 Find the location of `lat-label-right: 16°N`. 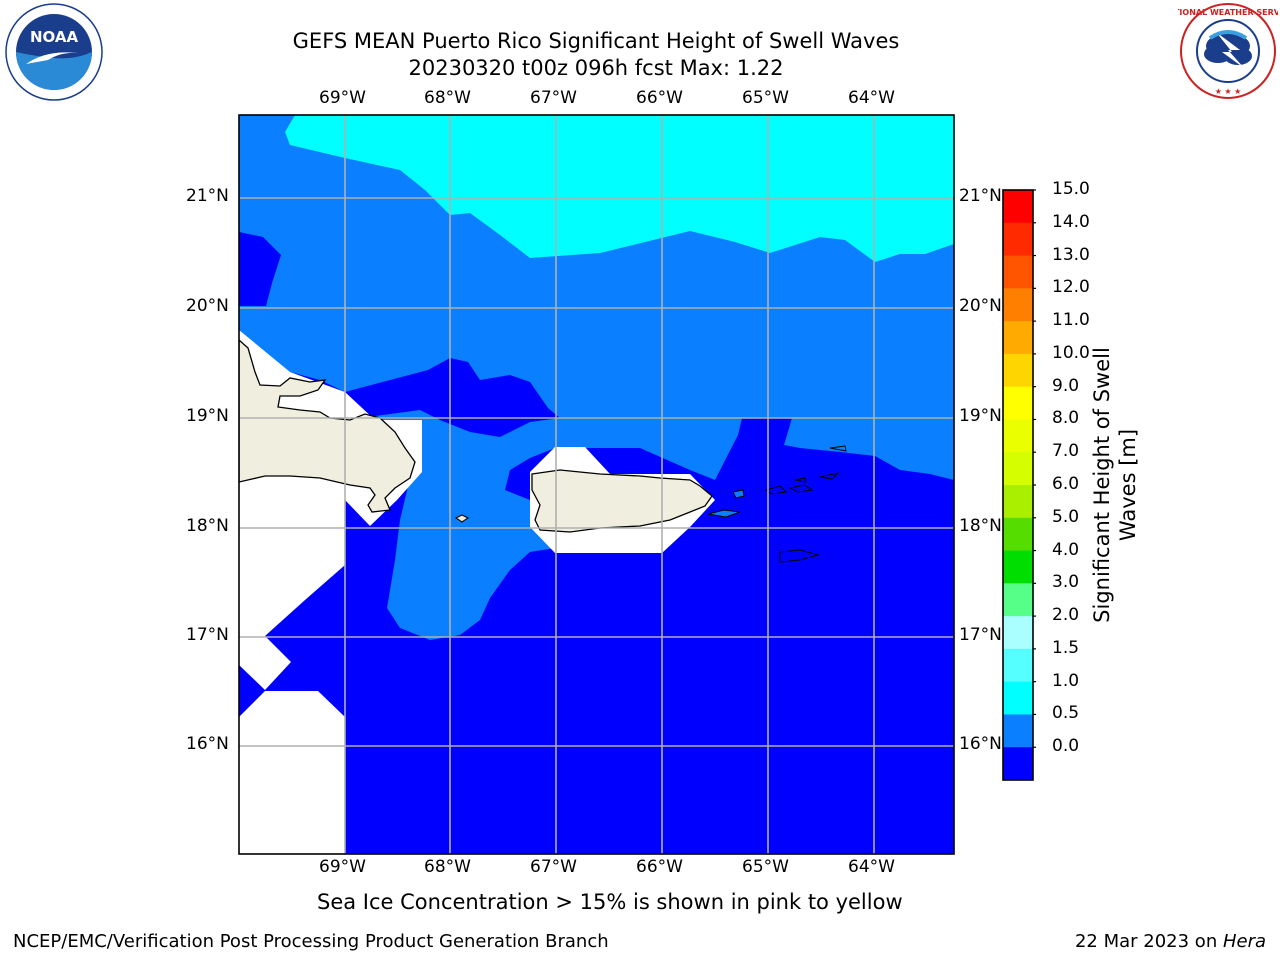

lat-label-right: 16°N is located at coordinates (980, 744).